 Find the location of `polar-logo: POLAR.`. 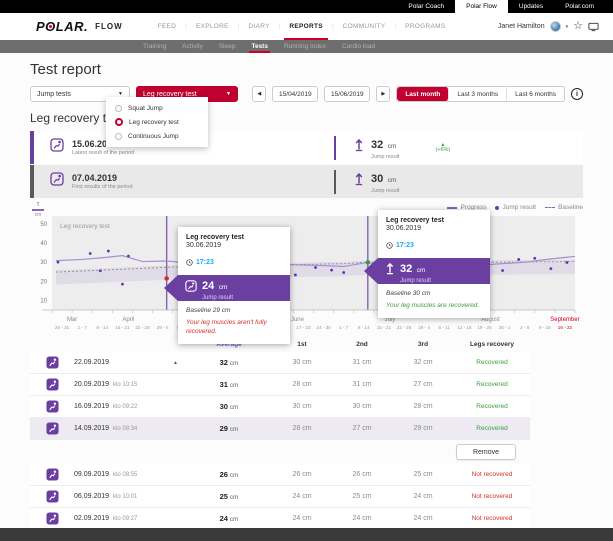

polar-logo: POLAR. is located at coordinates (62, 26).